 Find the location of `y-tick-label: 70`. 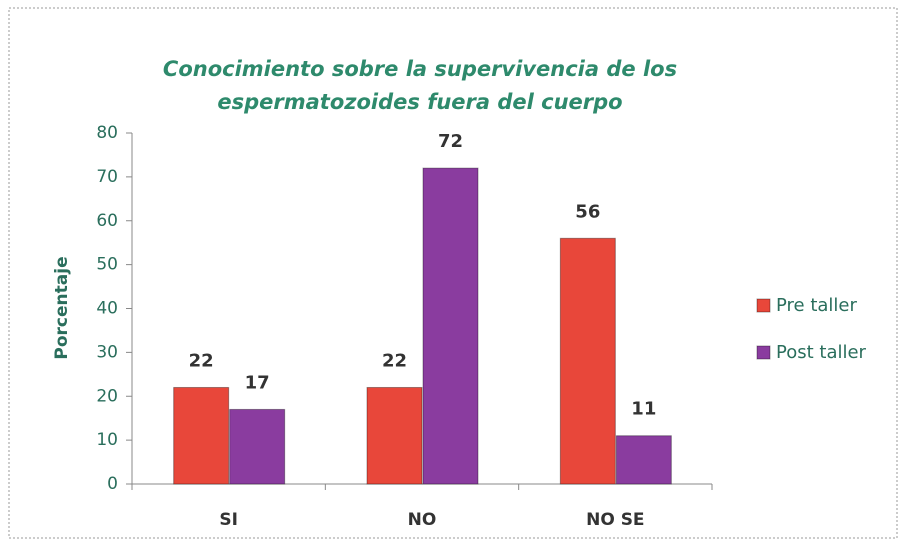

y-tick-label: 70 is located at coordinates (107, 177).